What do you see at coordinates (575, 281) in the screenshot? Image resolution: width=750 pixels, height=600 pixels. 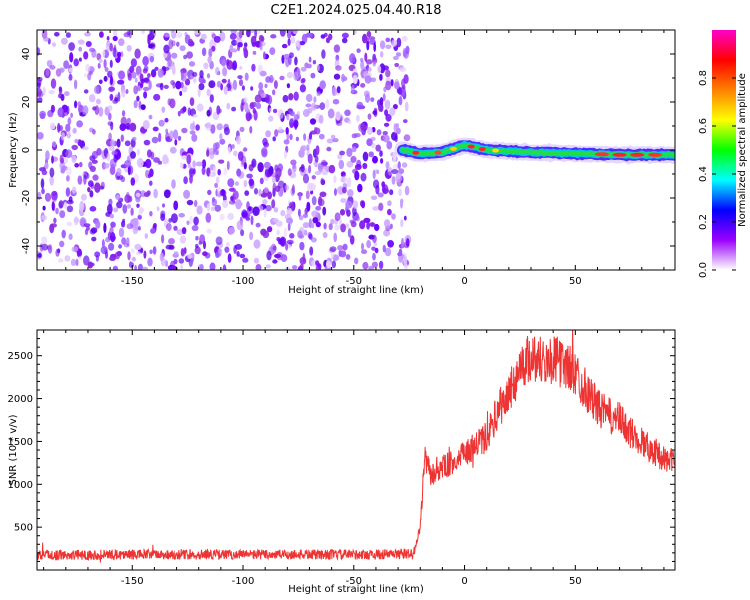 I see `x-tick-label: 50` at bounding box center [575, 281].